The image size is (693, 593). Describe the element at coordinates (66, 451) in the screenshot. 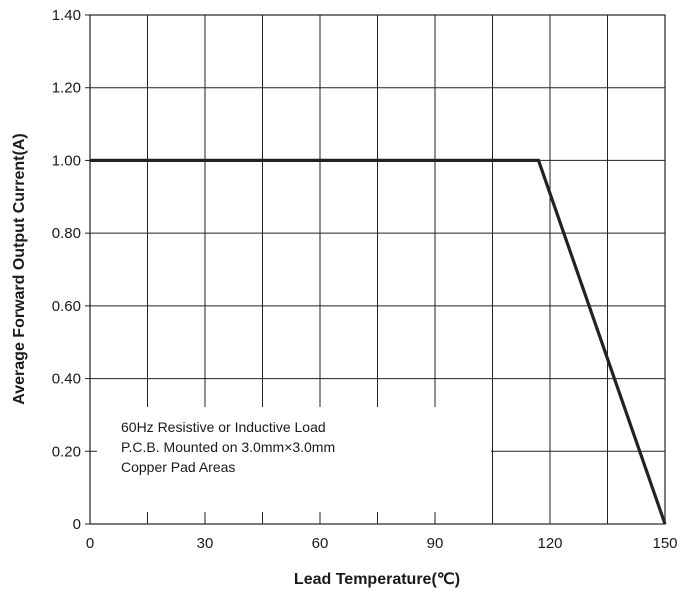

I see `y-tick-label: 0.20` at that location.